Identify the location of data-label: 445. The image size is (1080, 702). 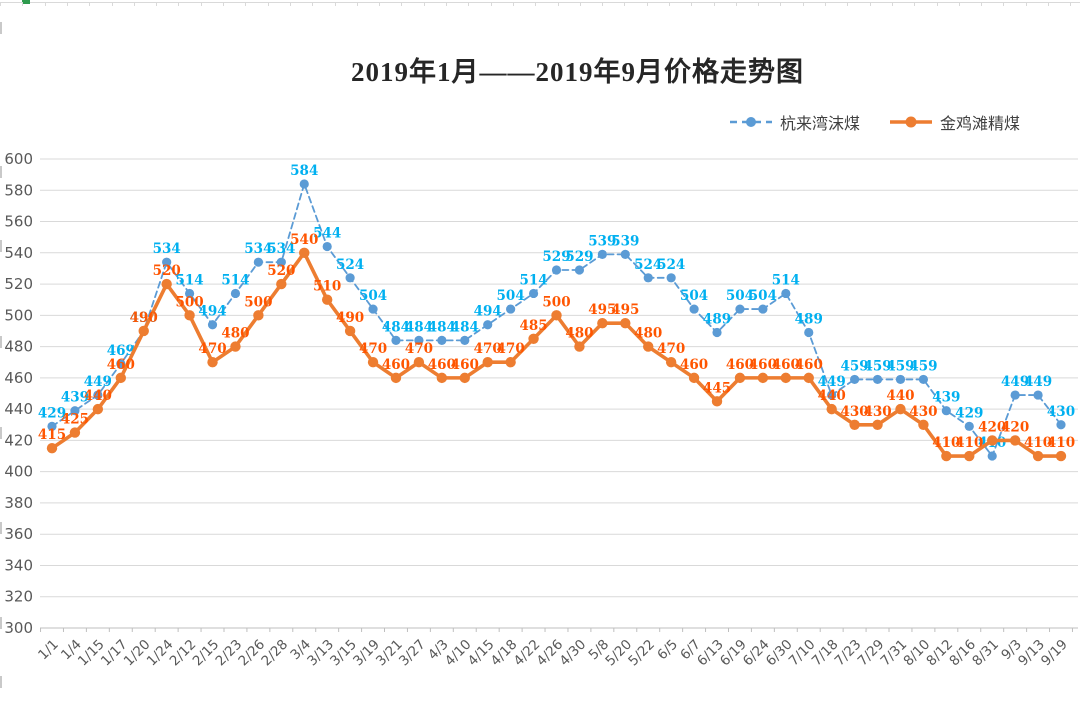
(717, 388).